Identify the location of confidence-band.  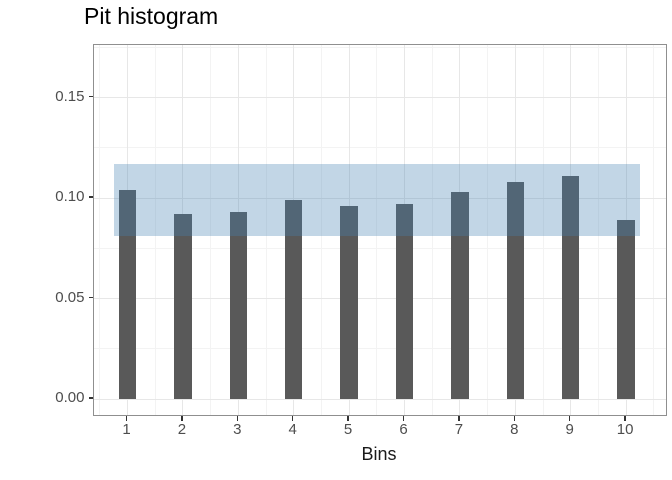
(376, 200).